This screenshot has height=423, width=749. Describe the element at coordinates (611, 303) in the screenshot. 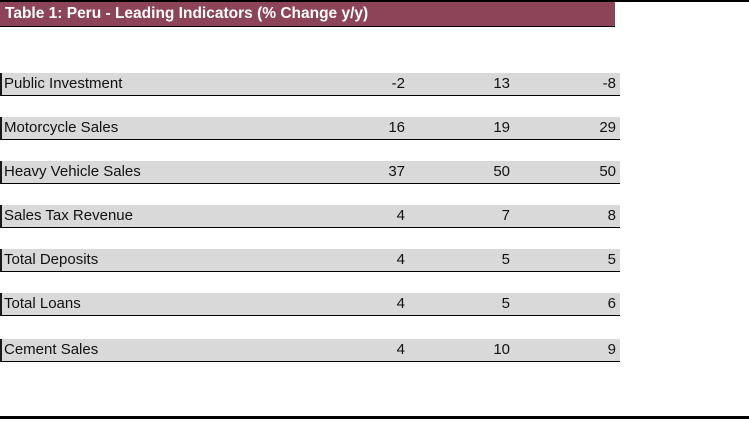

I see `row-value: 6` at that location.